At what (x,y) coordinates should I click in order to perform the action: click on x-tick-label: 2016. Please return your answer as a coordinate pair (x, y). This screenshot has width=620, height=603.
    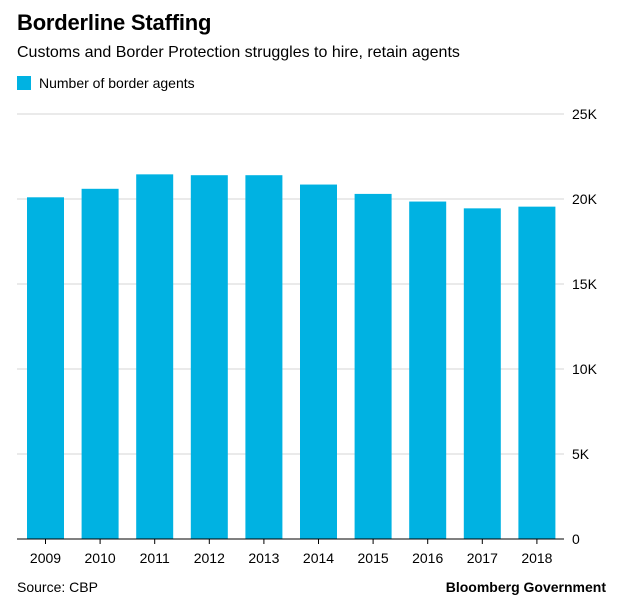
    Looking at the image, I should click on (427, 558).